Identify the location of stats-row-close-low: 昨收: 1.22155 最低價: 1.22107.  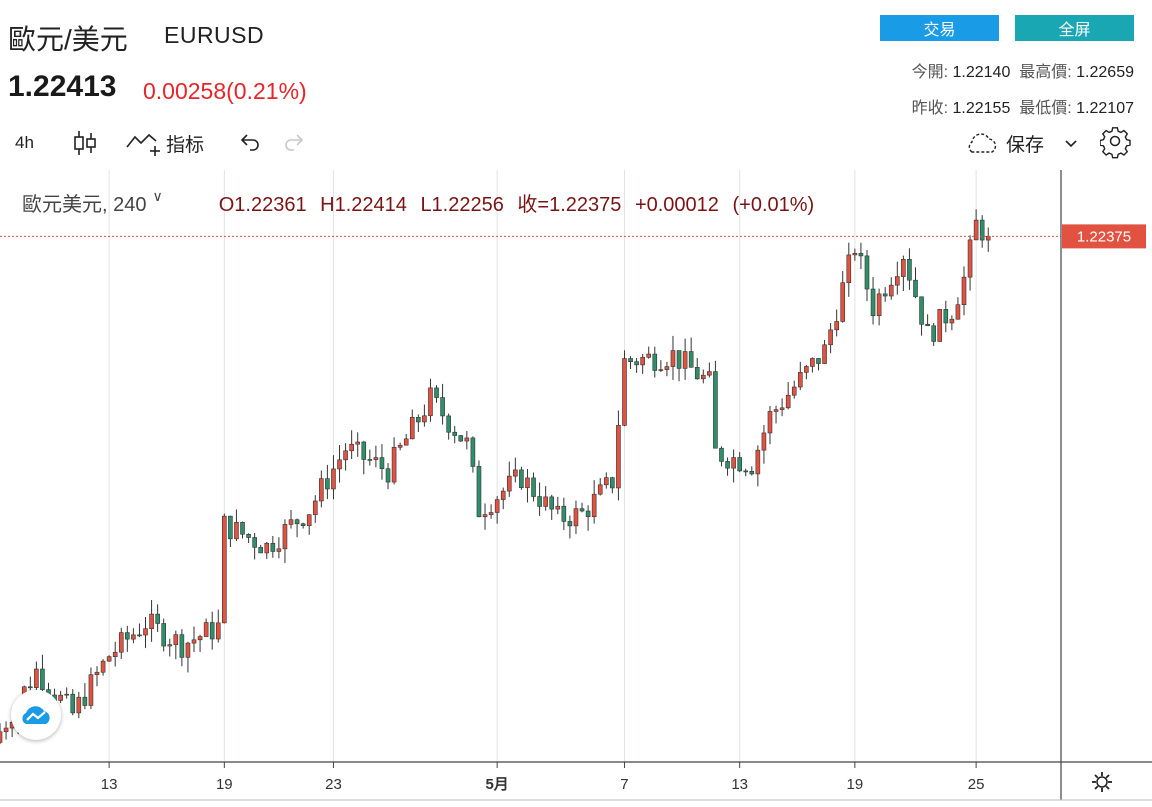
(1023, 106).